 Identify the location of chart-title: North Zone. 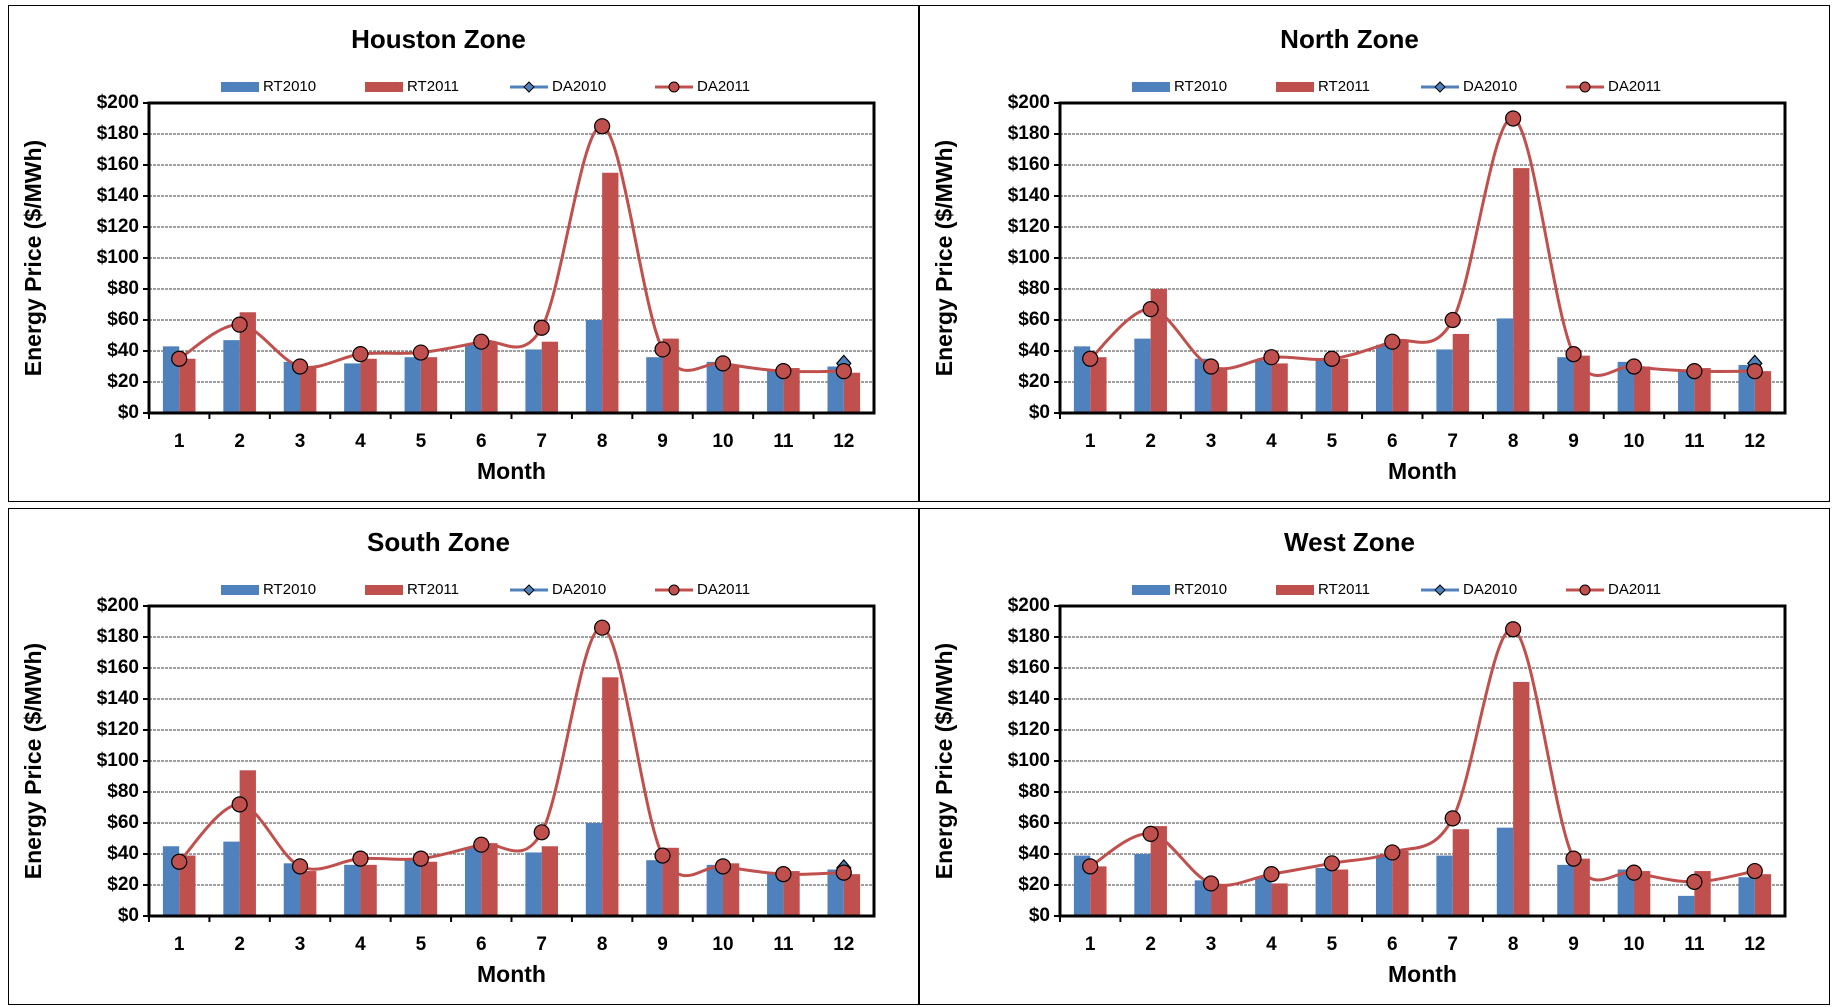
(1349, 39).